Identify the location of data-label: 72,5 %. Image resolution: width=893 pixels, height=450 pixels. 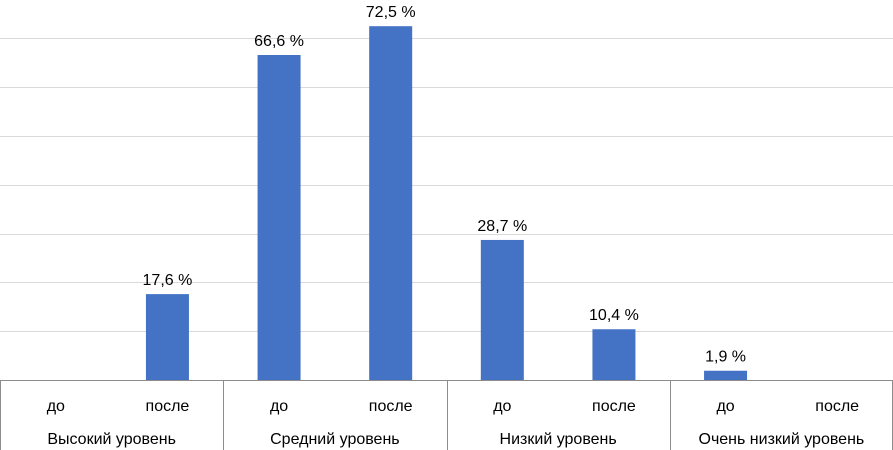
(391, 12).